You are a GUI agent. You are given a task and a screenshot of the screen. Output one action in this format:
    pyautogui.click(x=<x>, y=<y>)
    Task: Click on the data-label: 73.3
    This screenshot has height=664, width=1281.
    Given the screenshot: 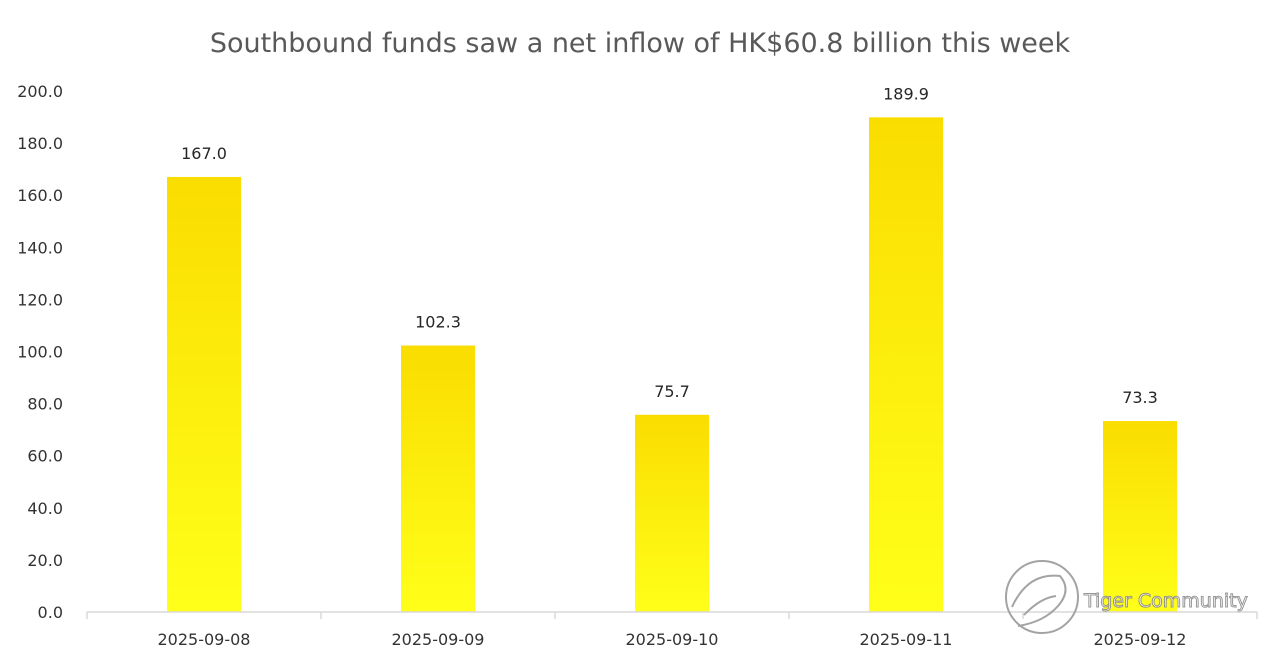 What is the action you would take?
    pyautogui.click(x=1140, y=397)
    